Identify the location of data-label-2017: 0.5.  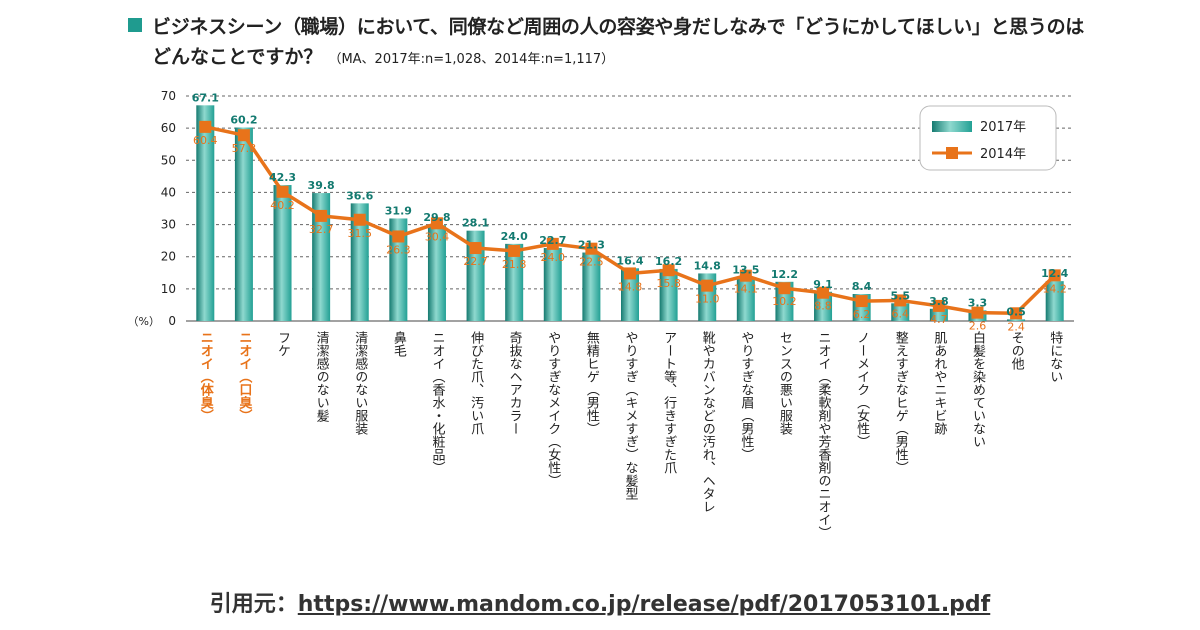
(1016, 311).